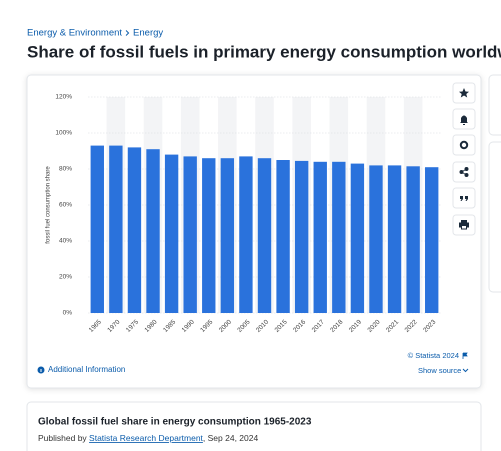 The width and height of the screenshot is (501, 451). Describe the element at coordinates (464, 93) in the screenshot. I see `star-icon` at that location.